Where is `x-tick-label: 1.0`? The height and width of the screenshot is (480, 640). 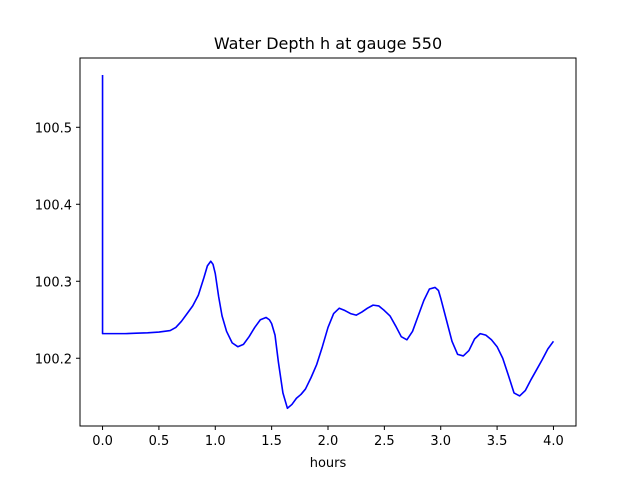 x-tick-label: 1.0 is located at coordinates (215, 441).